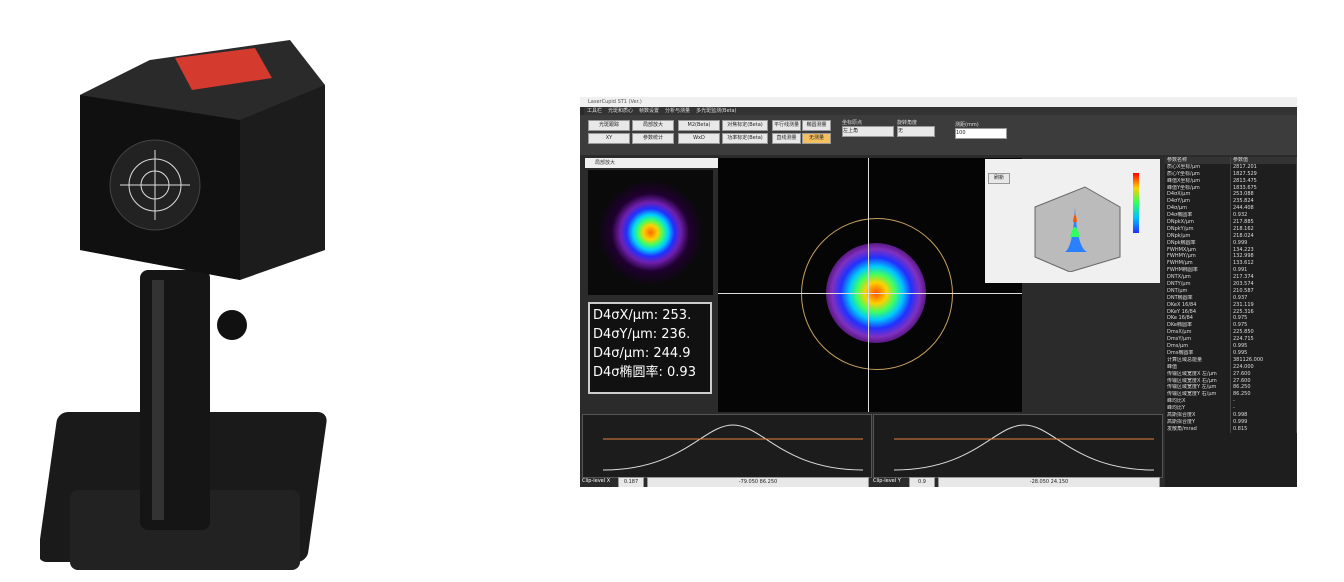 This screenshot has width=1344, height=582. I want to click on clip-label: Clip-level X, so click(596, 481).